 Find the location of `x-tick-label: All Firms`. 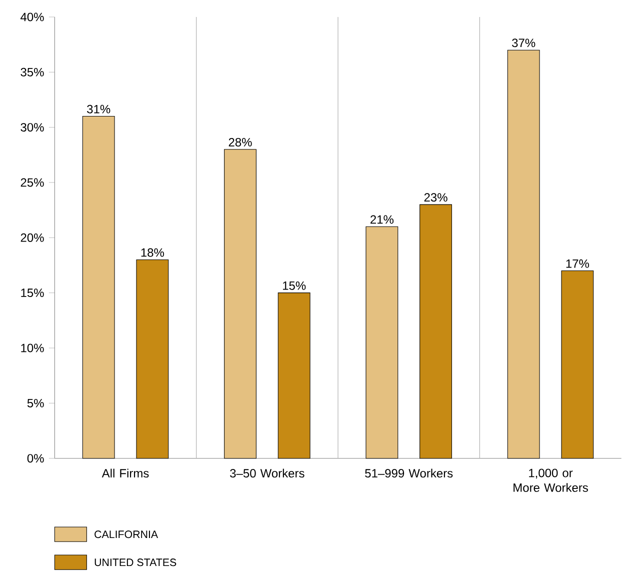

x-tick-label: All Firms is located at coordinates (125, 473).